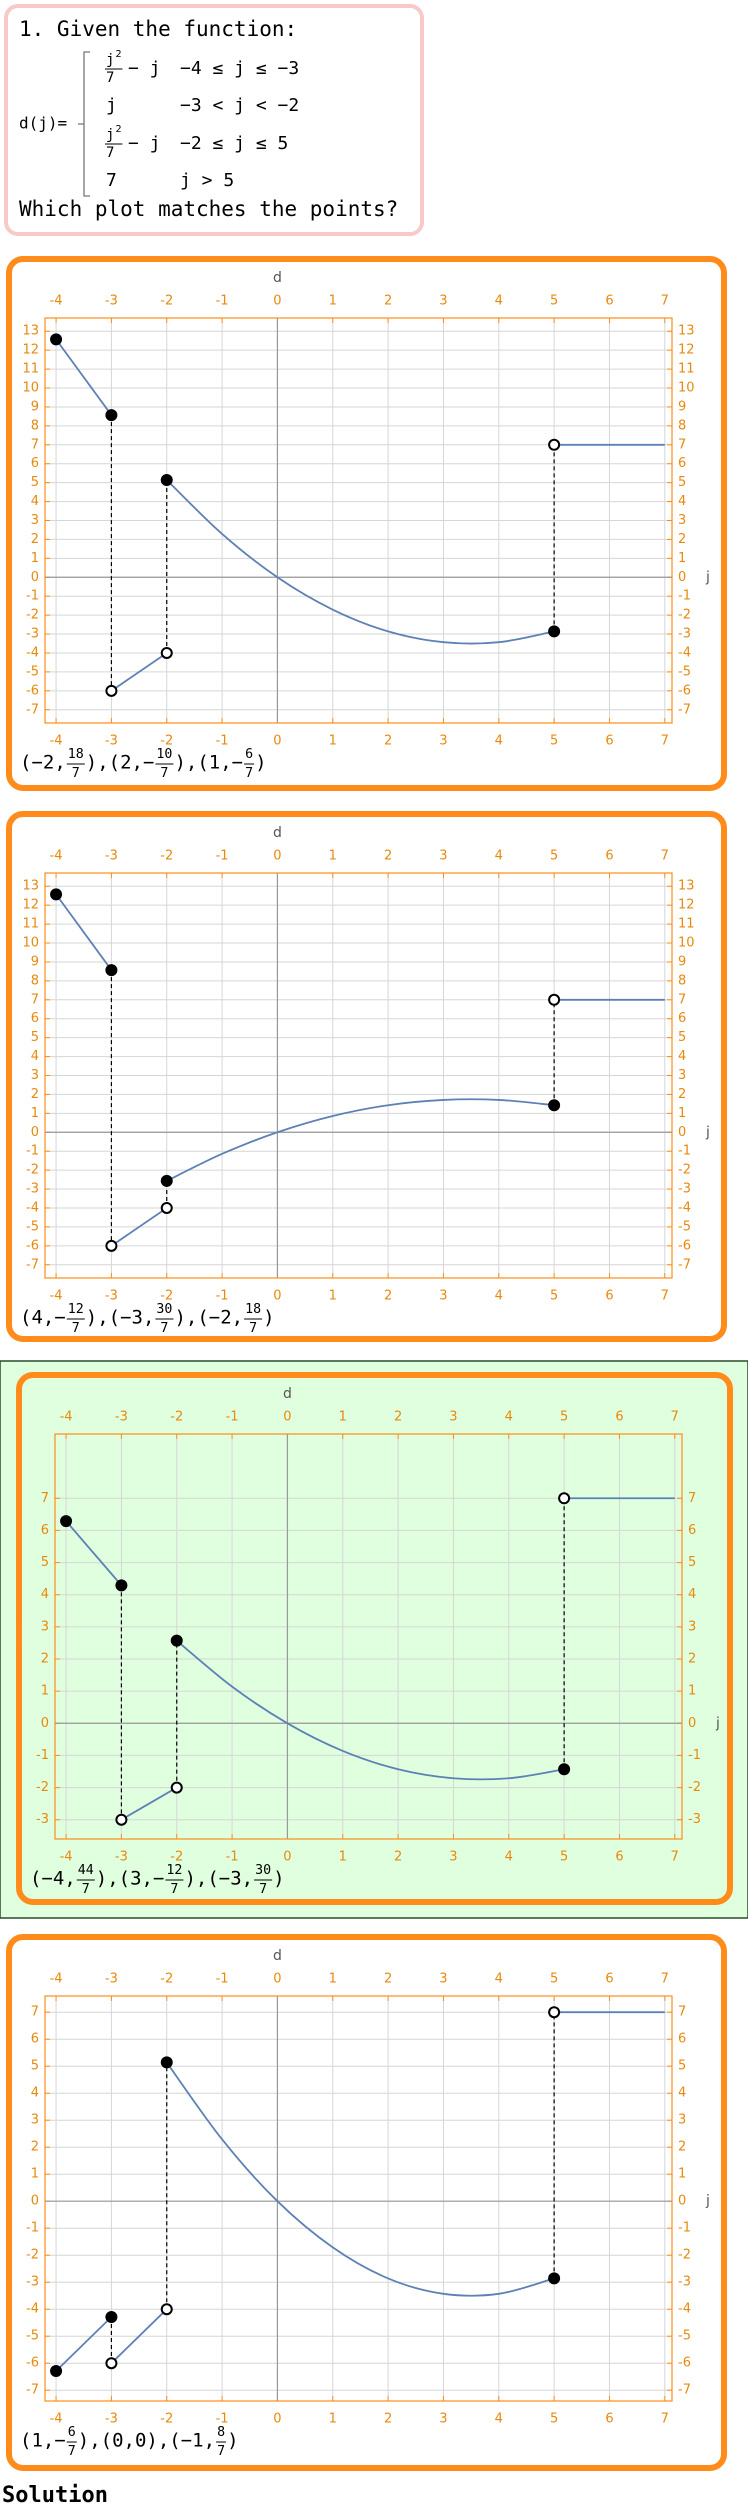 The width and height of the screenshot is (748, 2511). Describe the element at coordinates (239, 68) in the screenshot. I see `case-condition: −4 ≤ j ≤ −3` at that location.